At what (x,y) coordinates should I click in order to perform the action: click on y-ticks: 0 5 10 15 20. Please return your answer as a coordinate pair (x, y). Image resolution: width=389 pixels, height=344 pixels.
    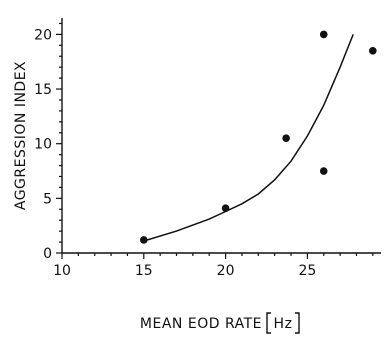
    Looking at the image, I should click on (48, 142).